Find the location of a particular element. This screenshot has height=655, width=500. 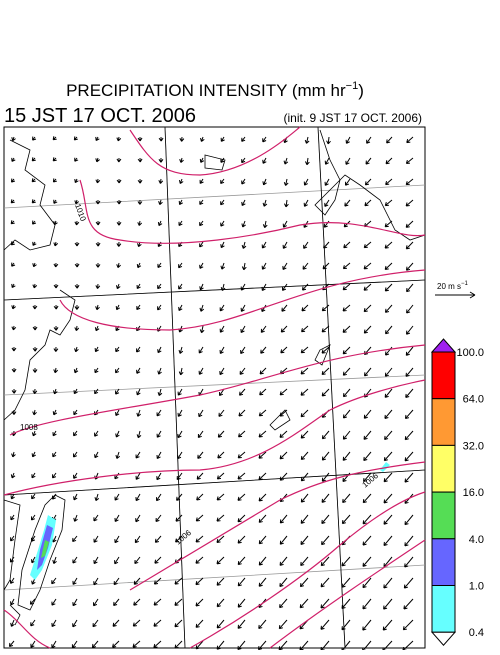

wind-scale-text: 20 m s is located at coordinates (449, 286).